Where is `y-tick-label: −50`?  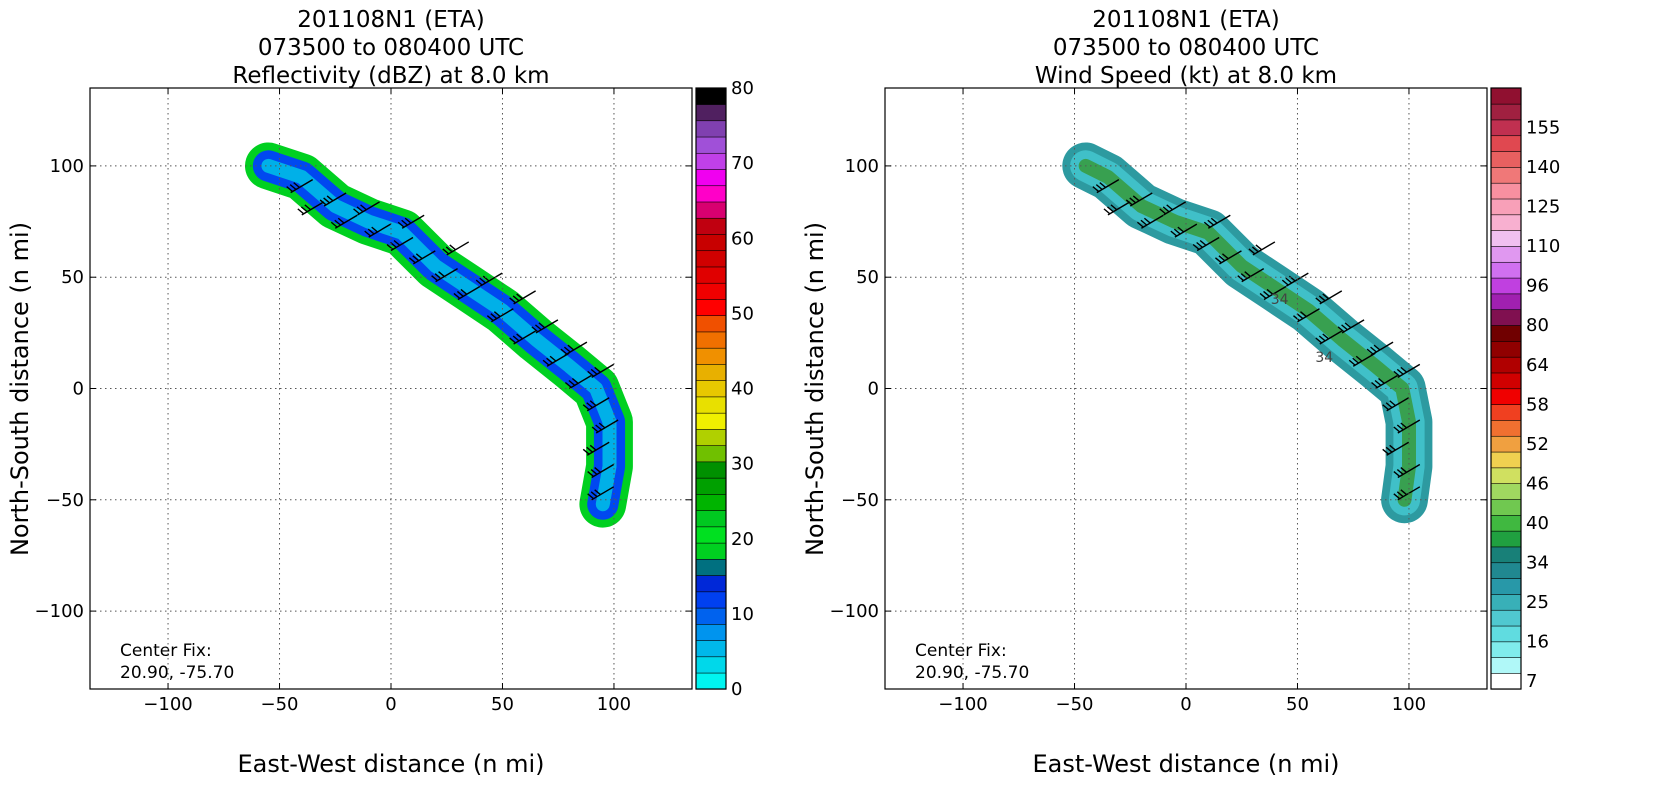 y-tick-label: −50 is located at coordinates (65, 500).